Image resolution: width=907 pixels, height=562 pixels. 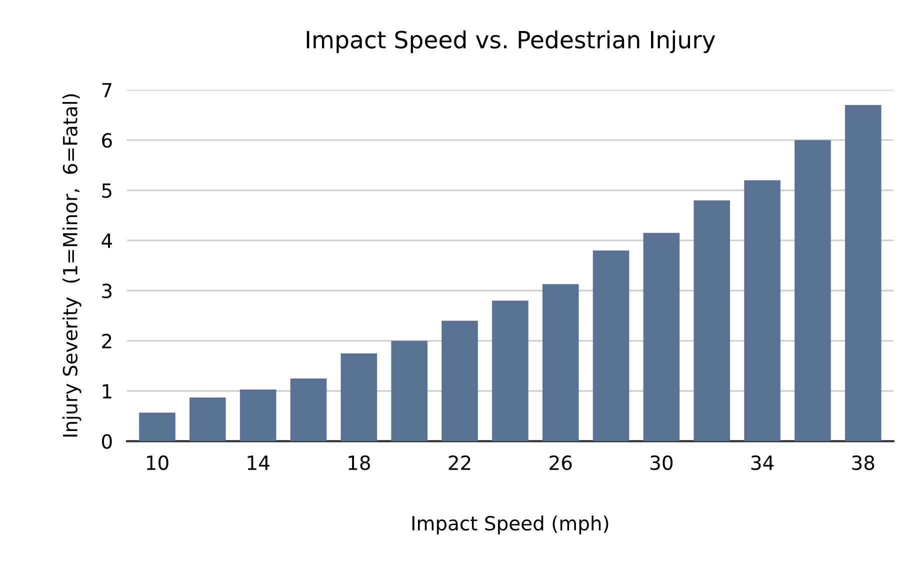 I want to click on x-tick-label: 26, so click(x=561, y=462).